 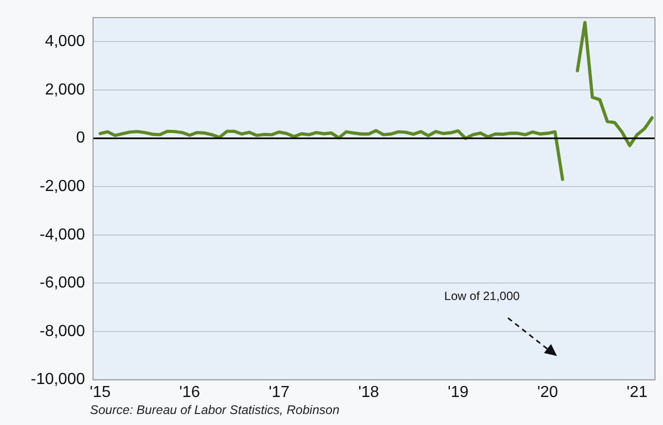 What do you see at coordinates (482, 296) in the screenshot?
I see `annotation: Low of 21,000` at bounding box center [482, 296].